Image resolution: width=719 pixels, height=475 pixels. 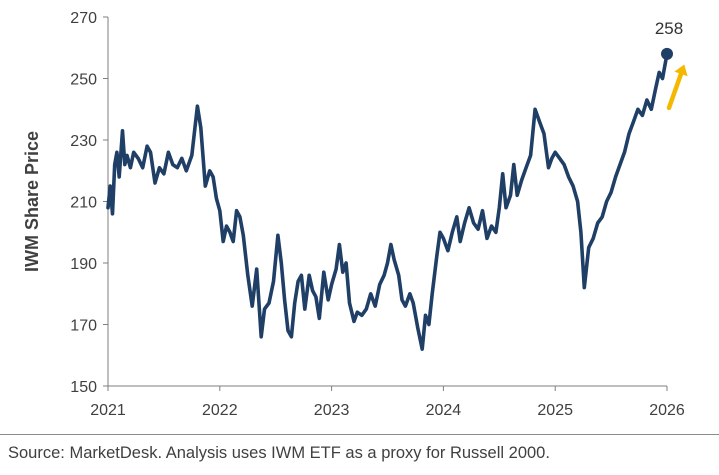 I want to click on y-tick-label: 230, so click(x=83, y=141).